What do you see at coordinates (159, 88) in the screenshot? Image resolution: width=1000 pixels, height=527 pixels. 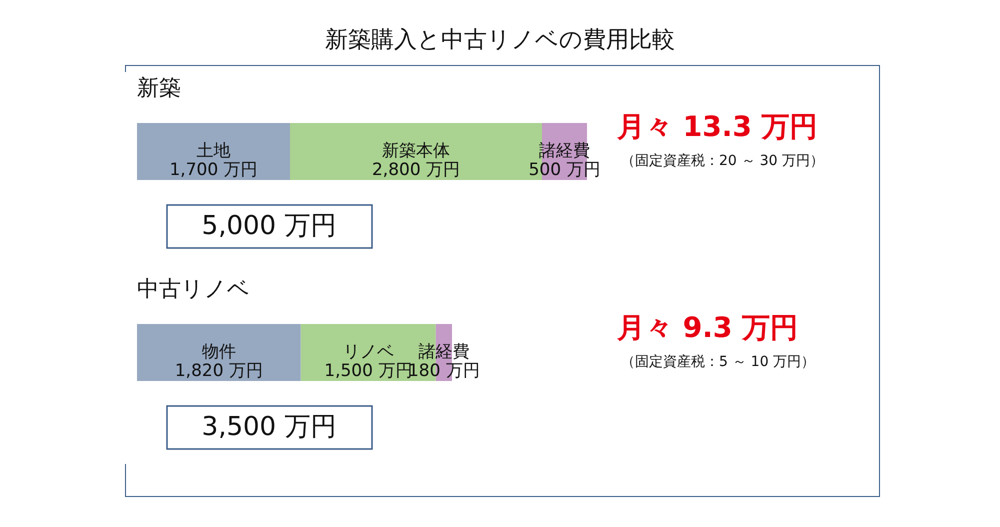 I see `chart-subtitle: 新築` at bounding box center [159, 88].